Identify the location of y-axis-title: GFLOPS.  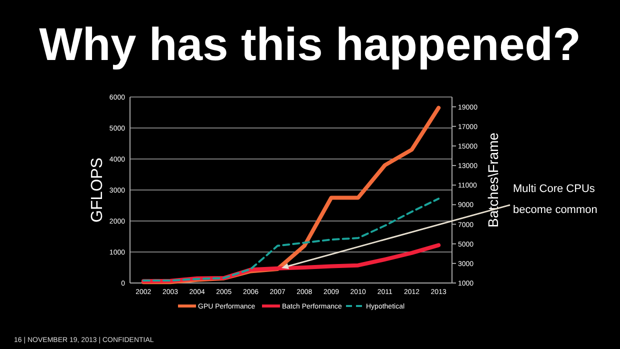
(97, 190).